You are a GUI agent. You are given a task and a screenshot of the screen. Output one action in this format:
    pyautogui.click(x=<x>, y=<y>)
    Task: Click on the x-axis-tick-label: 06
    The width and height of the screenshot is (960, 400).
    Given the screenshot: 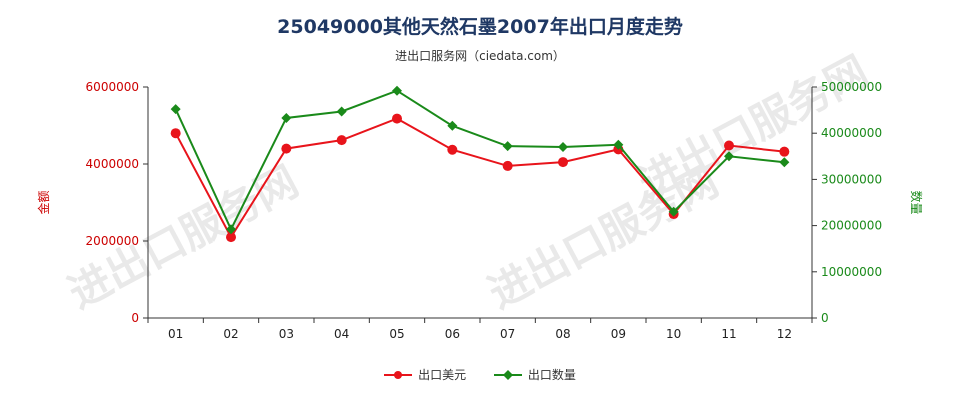 What is the action you would take?
    pyautogui.click(x=452, y=334)
    